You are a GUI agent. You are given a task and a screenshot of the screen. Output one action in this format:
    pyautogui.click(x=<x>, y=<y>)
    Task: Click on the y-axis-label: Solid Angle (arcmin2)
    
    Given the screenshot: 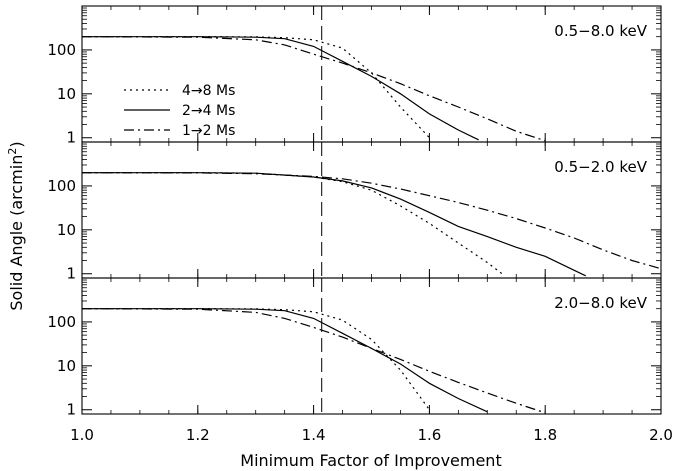 What is the action you would take?
    pyautogui.click(x=16, y=225)
    